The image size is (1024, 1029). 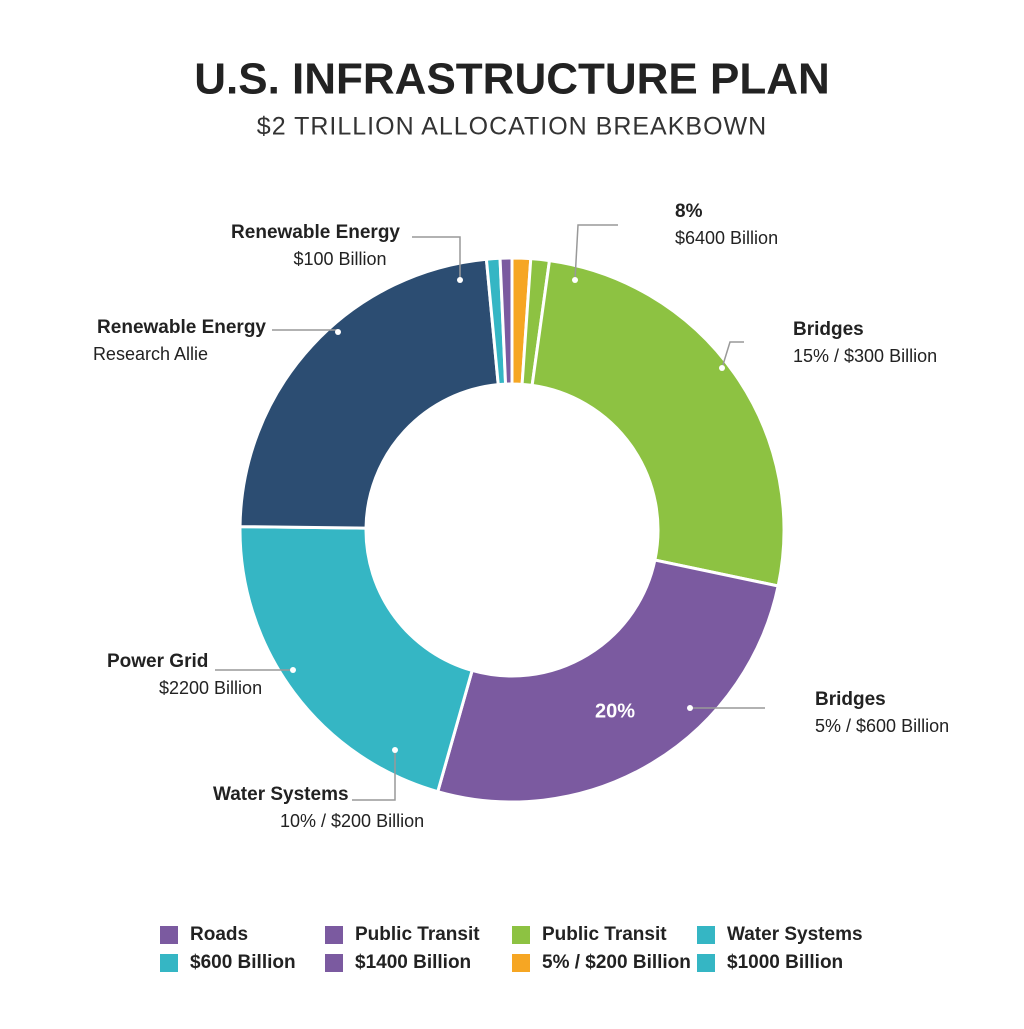 What do you see at coordinates (352, 821) in the screenshot?
I see `callout-text: 10% / $200 Billion` at bounding box center [352, 821].